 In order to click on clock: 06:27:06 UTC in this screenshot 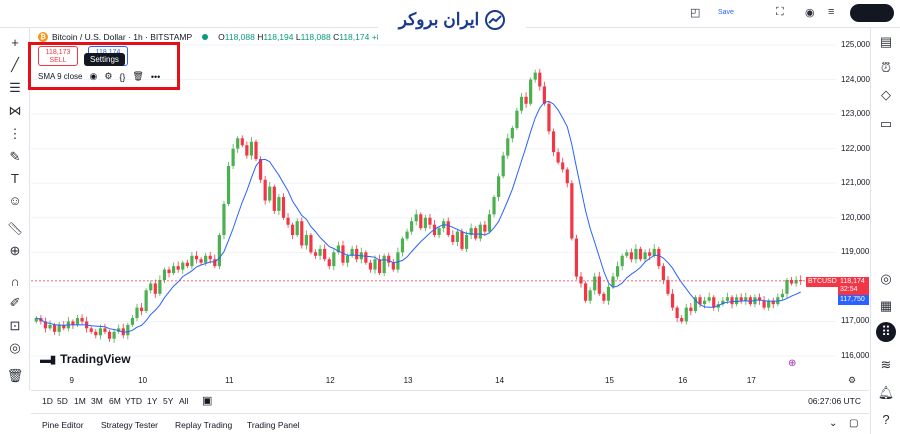, I will do `click(834, 401)`.